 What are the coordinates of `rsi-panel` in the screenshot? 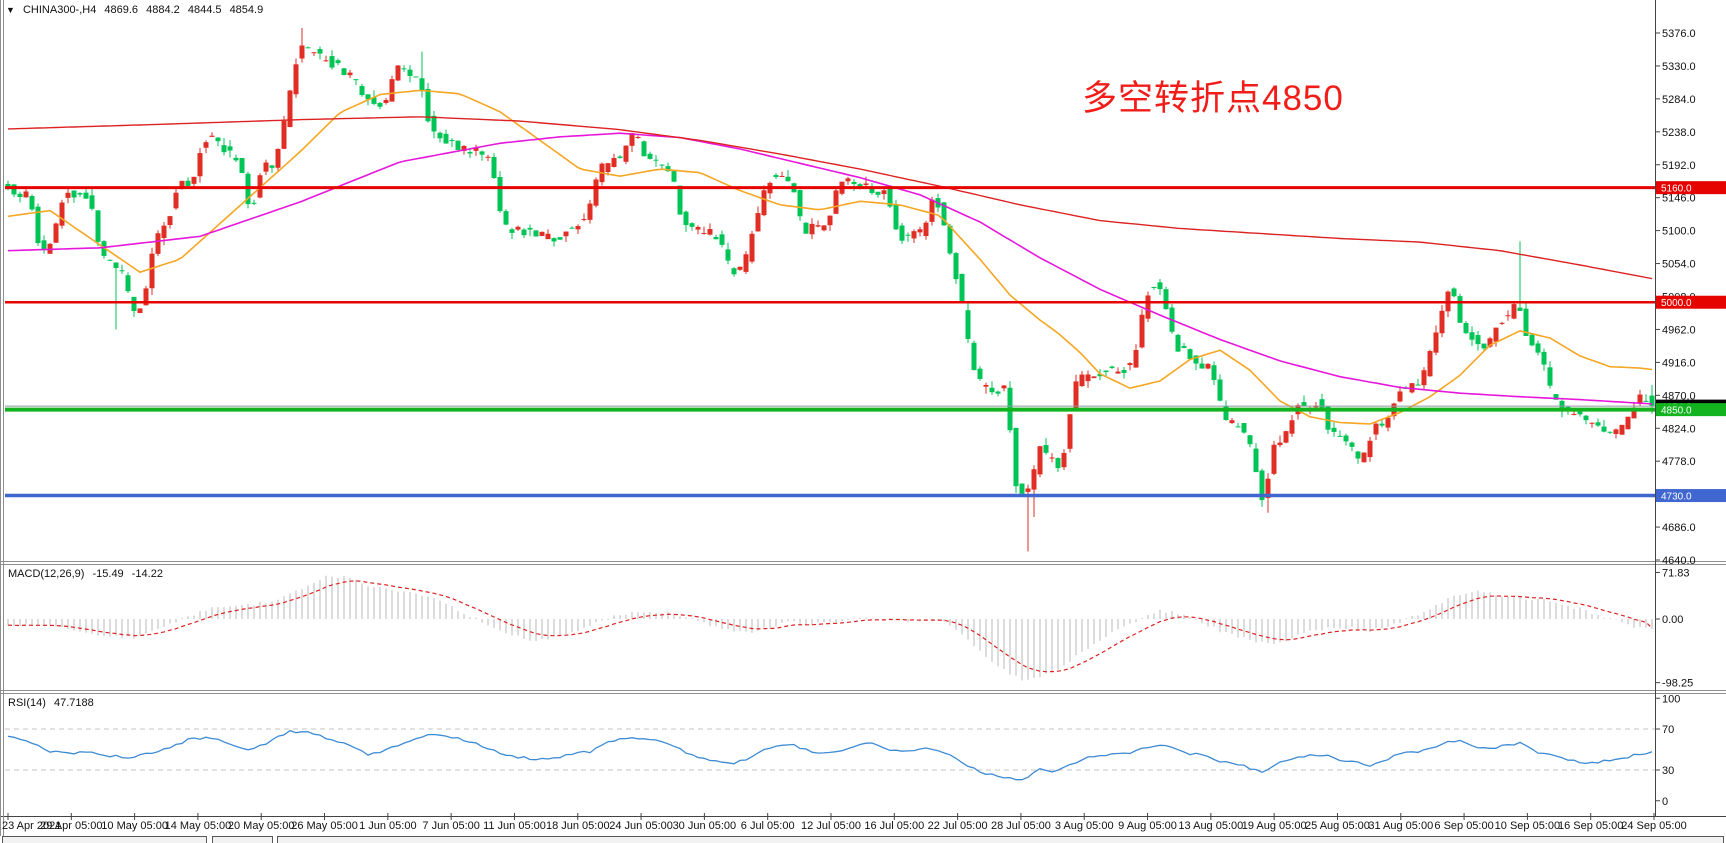 It's located at (830, 754).